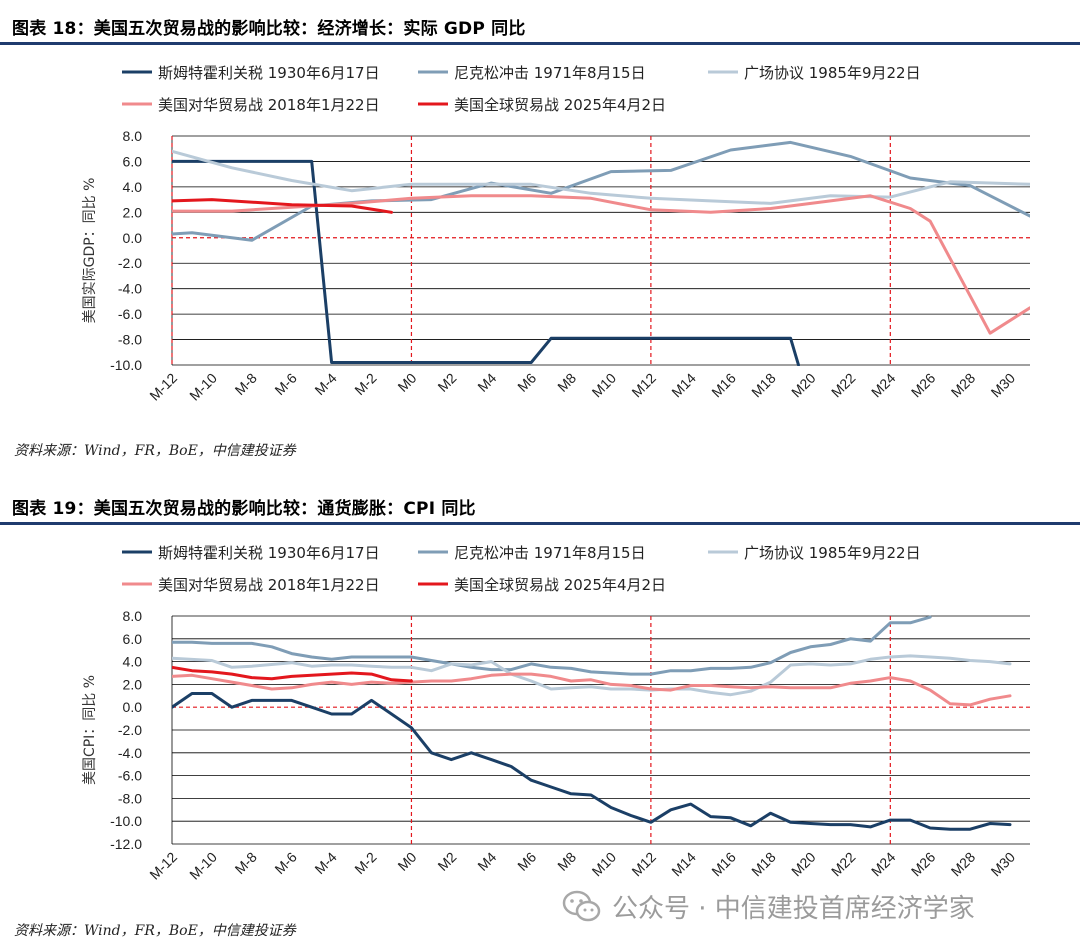 Image resolution: width=1080 pixels, height=951 pixels. What do you see at coordinates (566, 382) in the screenshot?
I see `x-tick-label: M8` at bounding box center [566, 382].